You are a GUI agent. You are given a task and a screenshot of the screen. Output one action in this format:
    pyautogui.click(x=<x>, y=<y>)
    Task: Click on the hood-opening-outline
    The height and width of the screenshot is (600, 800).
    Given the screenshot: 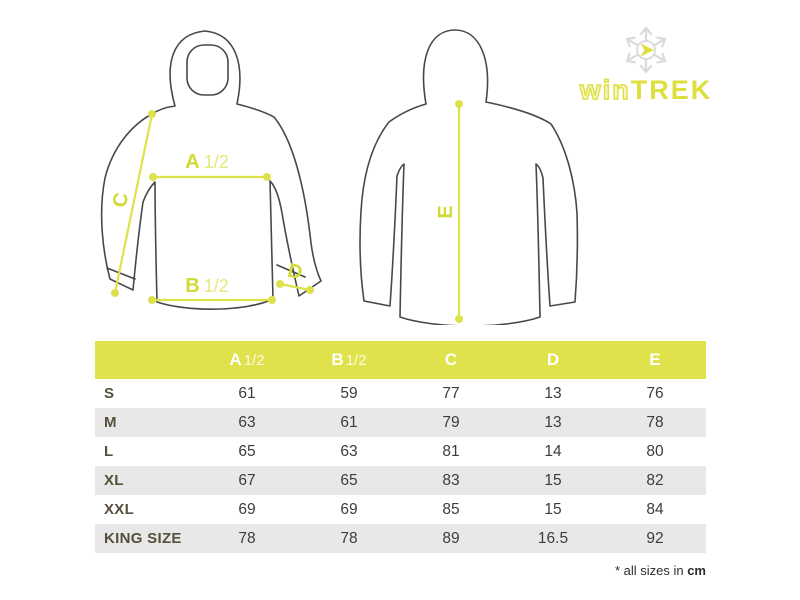 What is the action you would take?
    pyautogui.click(x=207, y=70)
    